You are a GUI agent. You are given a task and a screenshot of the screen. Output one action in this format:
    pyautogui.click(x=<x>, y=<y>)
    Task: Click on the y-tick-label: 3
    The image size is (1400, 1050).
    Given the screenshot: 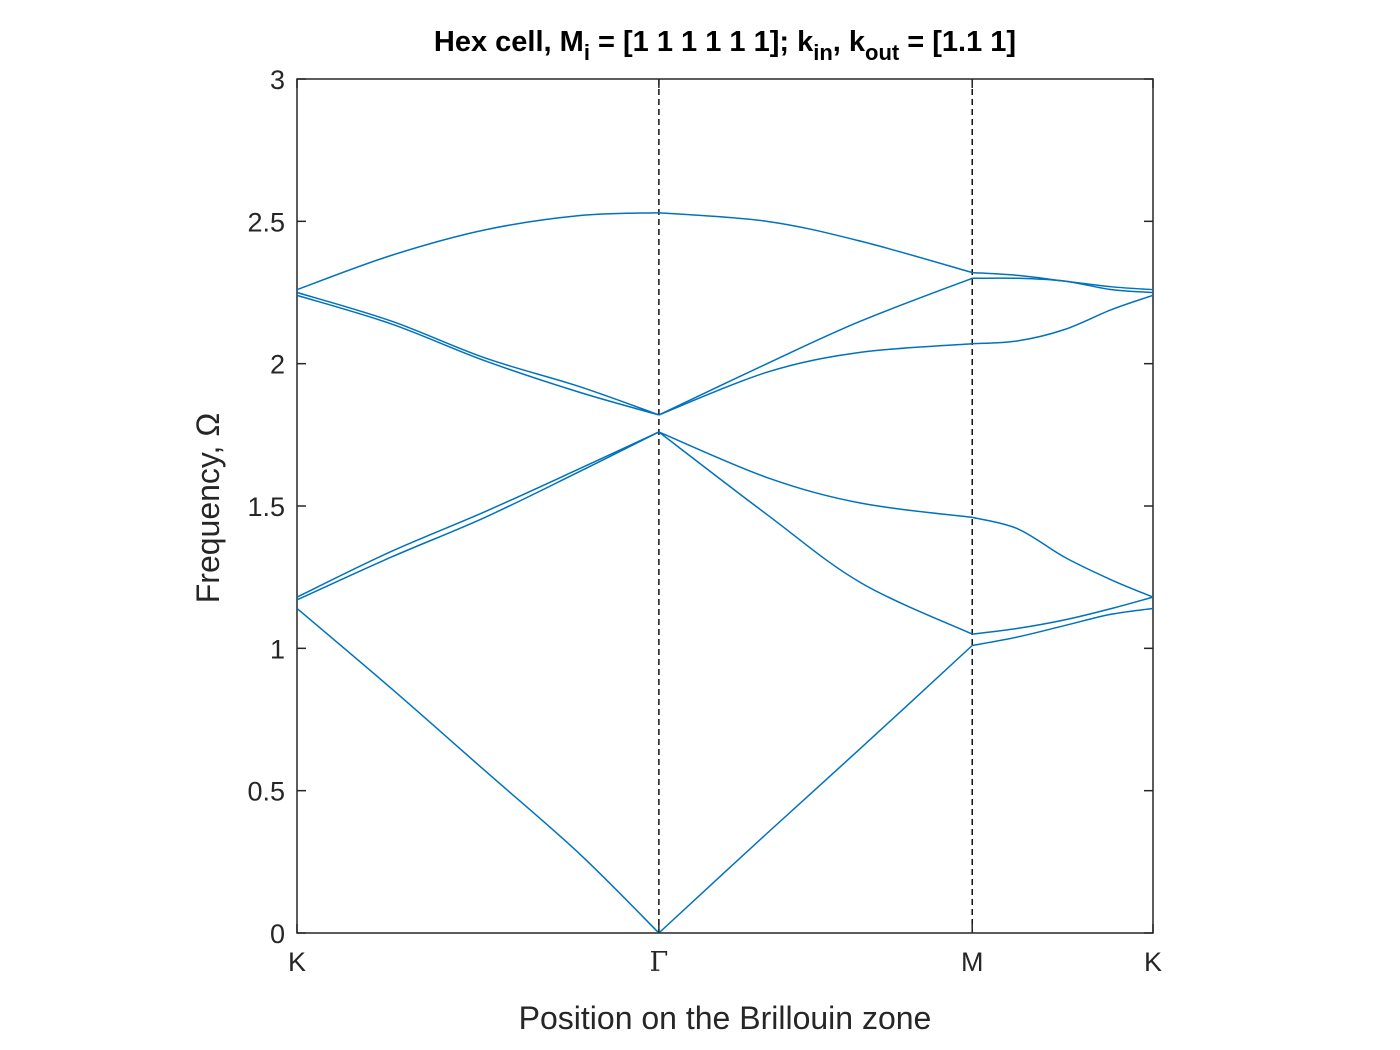 What is the action you would take?
    pyautogui.click(x=277, y=80)
    